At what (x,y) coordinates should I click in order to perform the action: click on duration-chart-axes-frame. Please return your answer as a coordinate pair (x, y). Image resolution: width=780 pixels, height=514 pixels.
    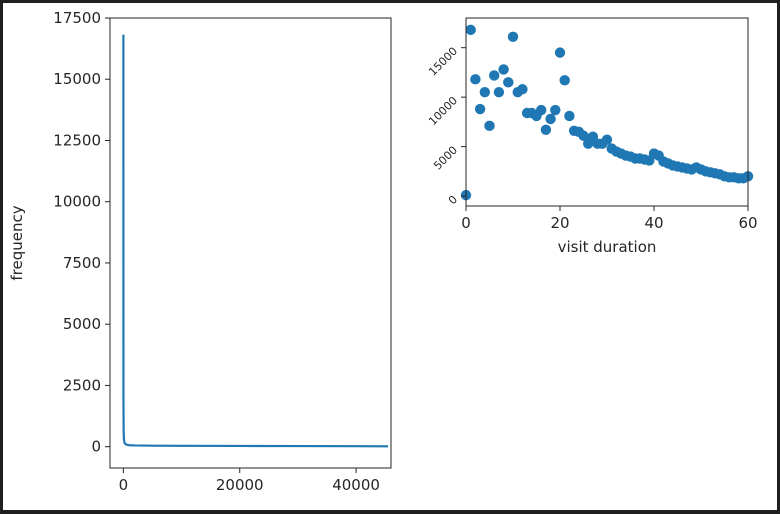
    Looking at the image, I should click on (607, 112).